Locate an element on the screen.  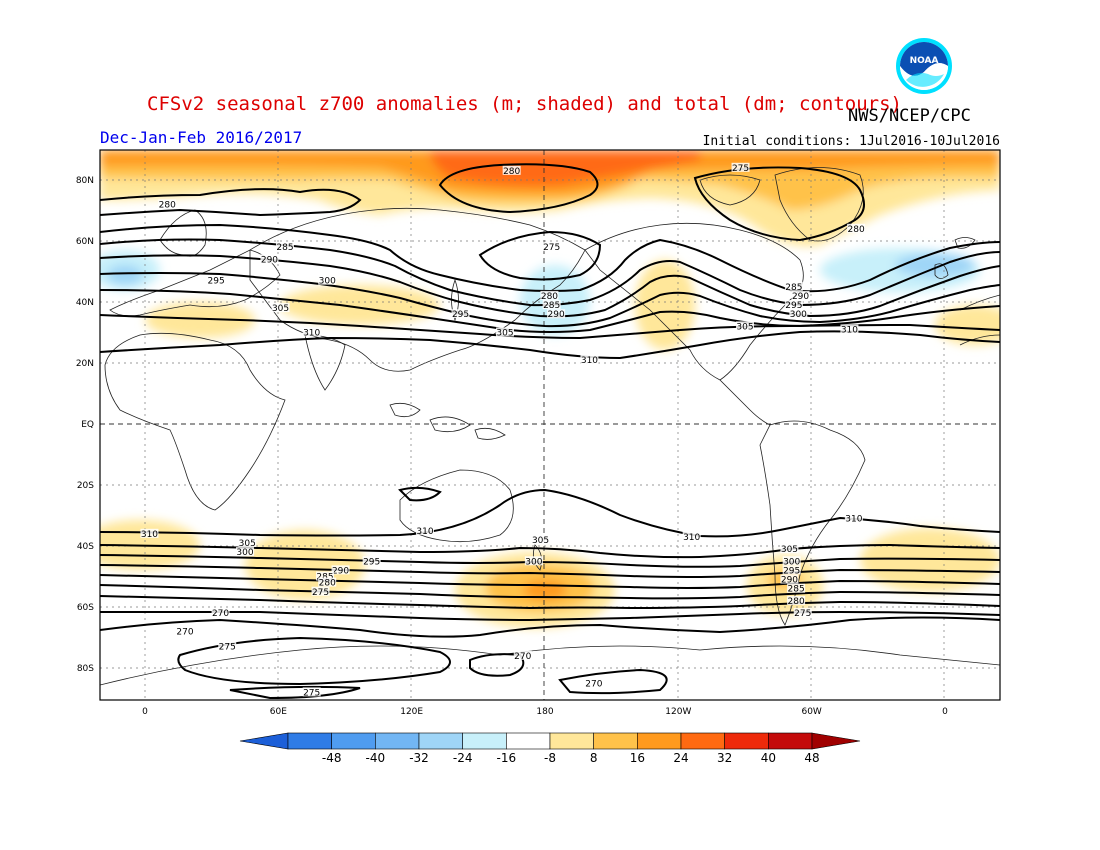
agency-label: NWS/NCEP/CPC is located at coordinates (909, 116).